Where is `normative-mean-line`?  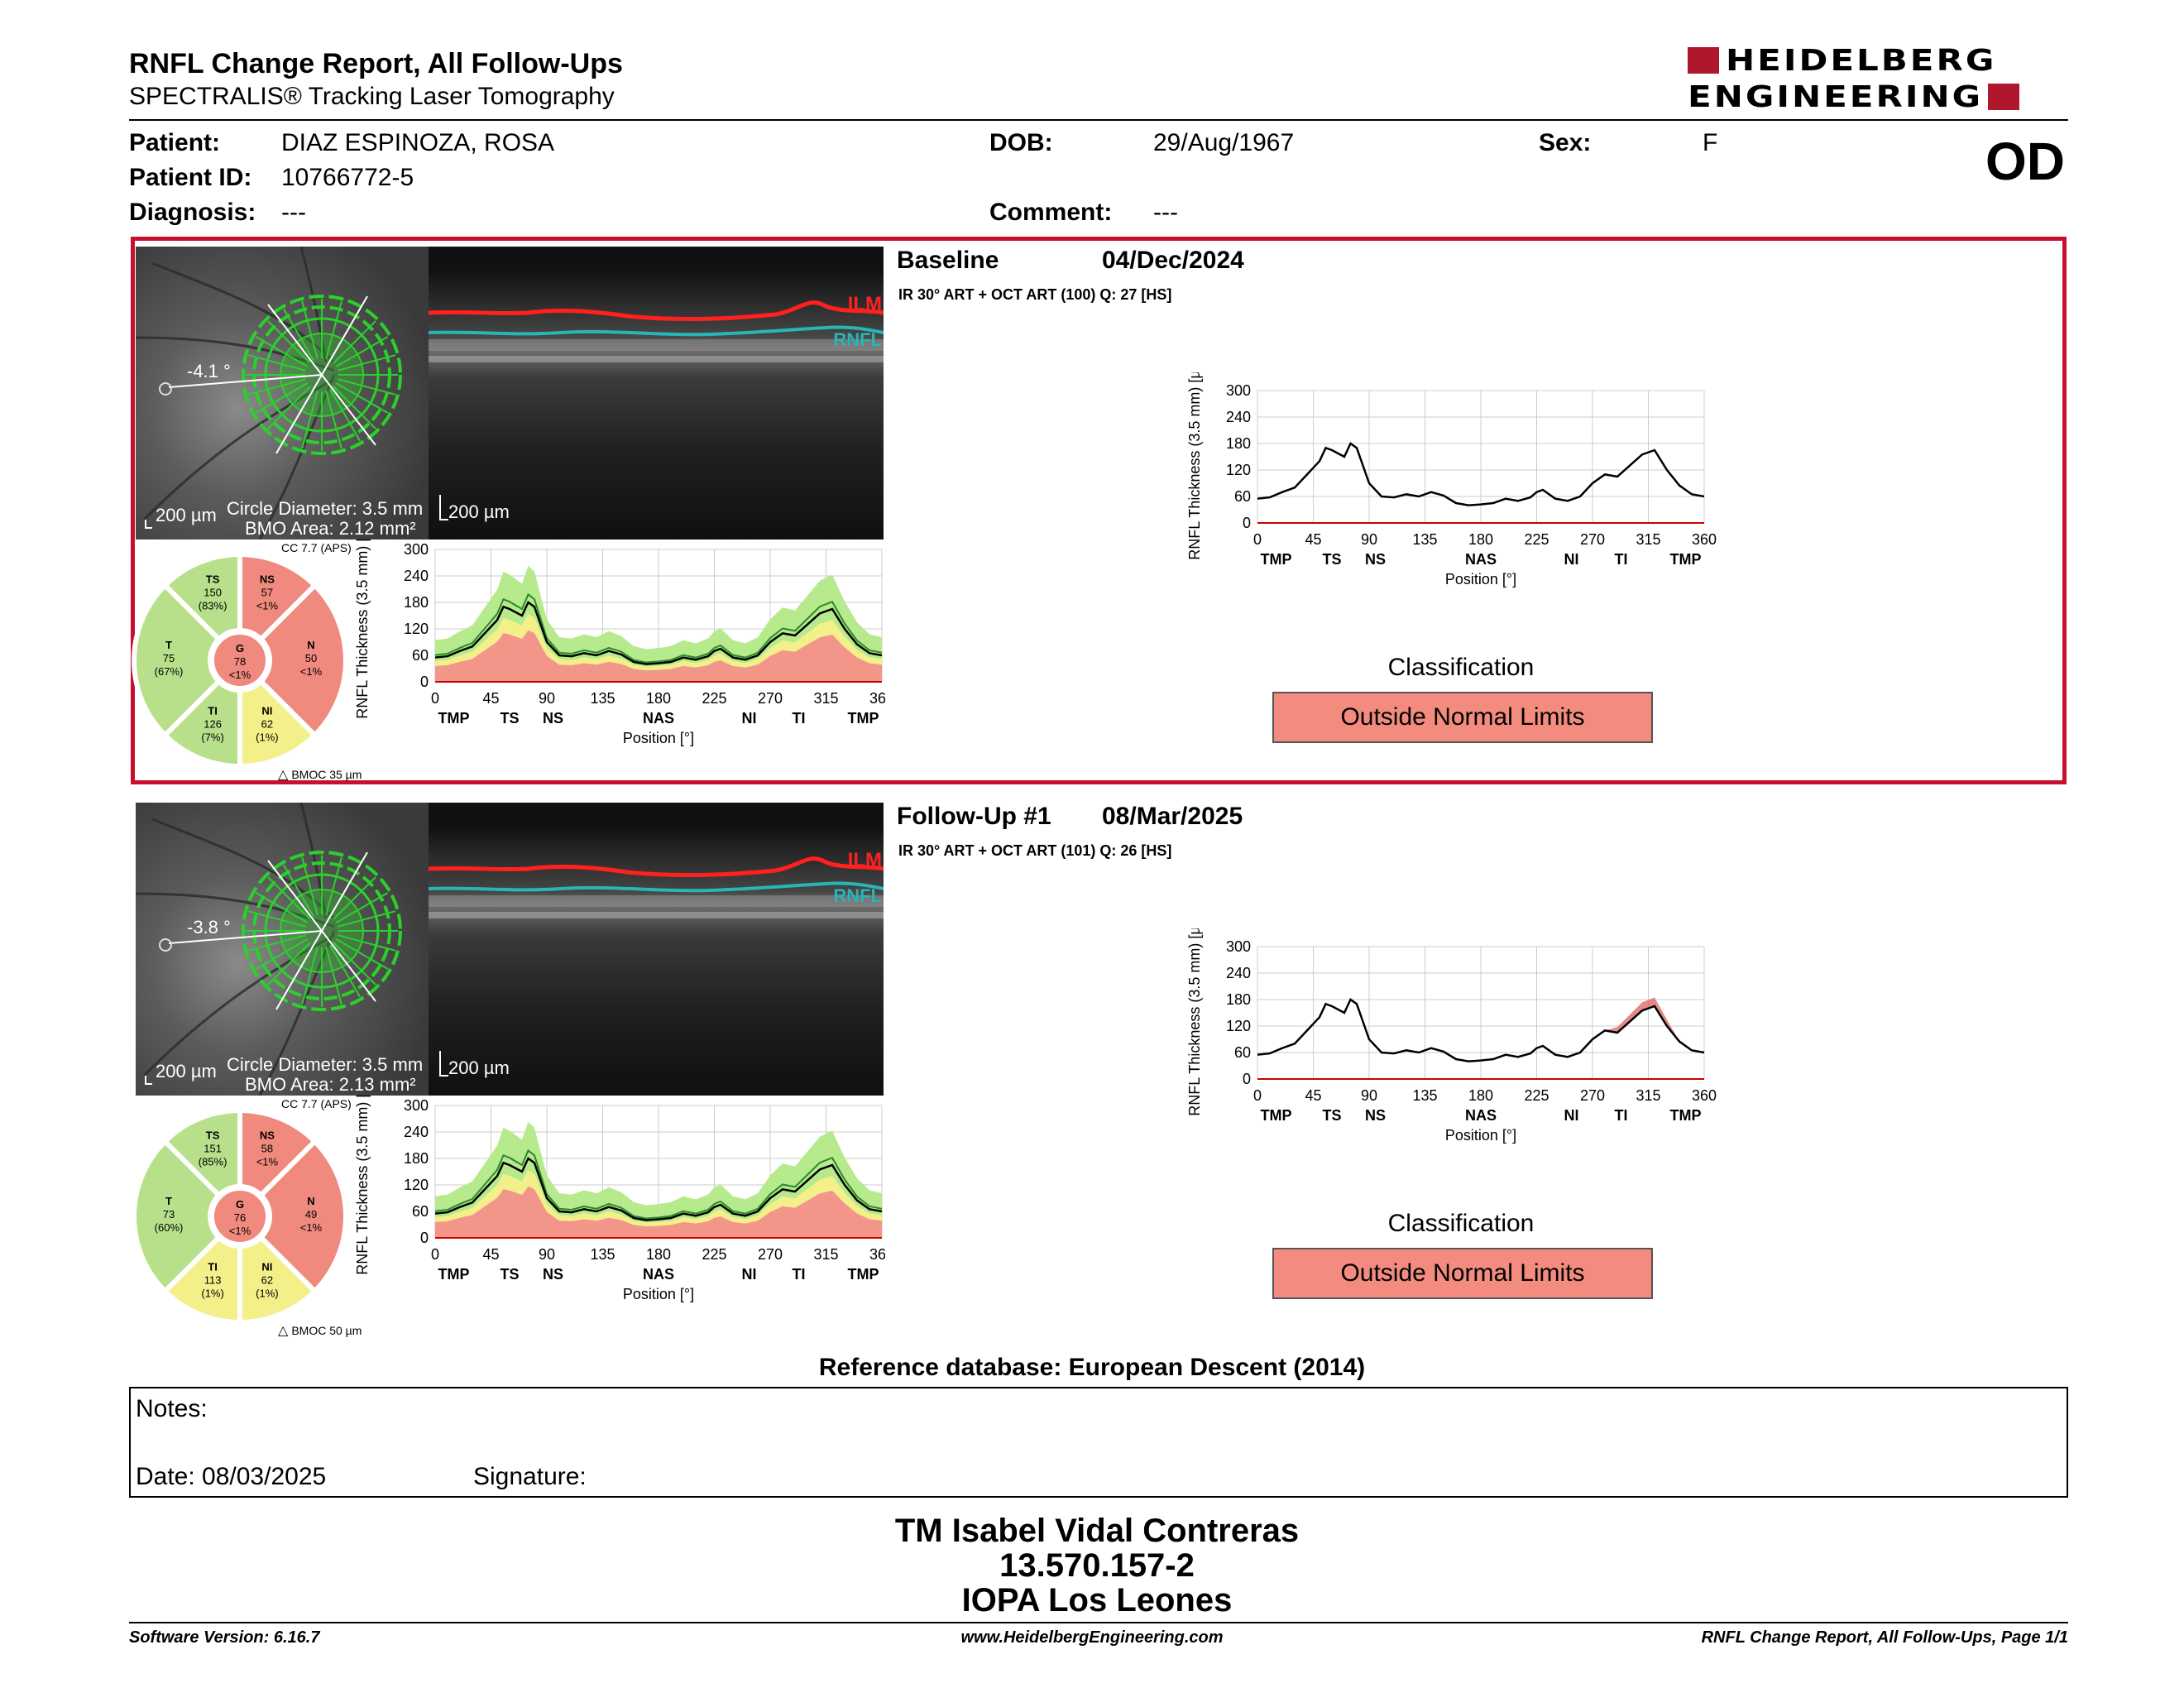
normative-mean-line is located at coordinates (658, 628).